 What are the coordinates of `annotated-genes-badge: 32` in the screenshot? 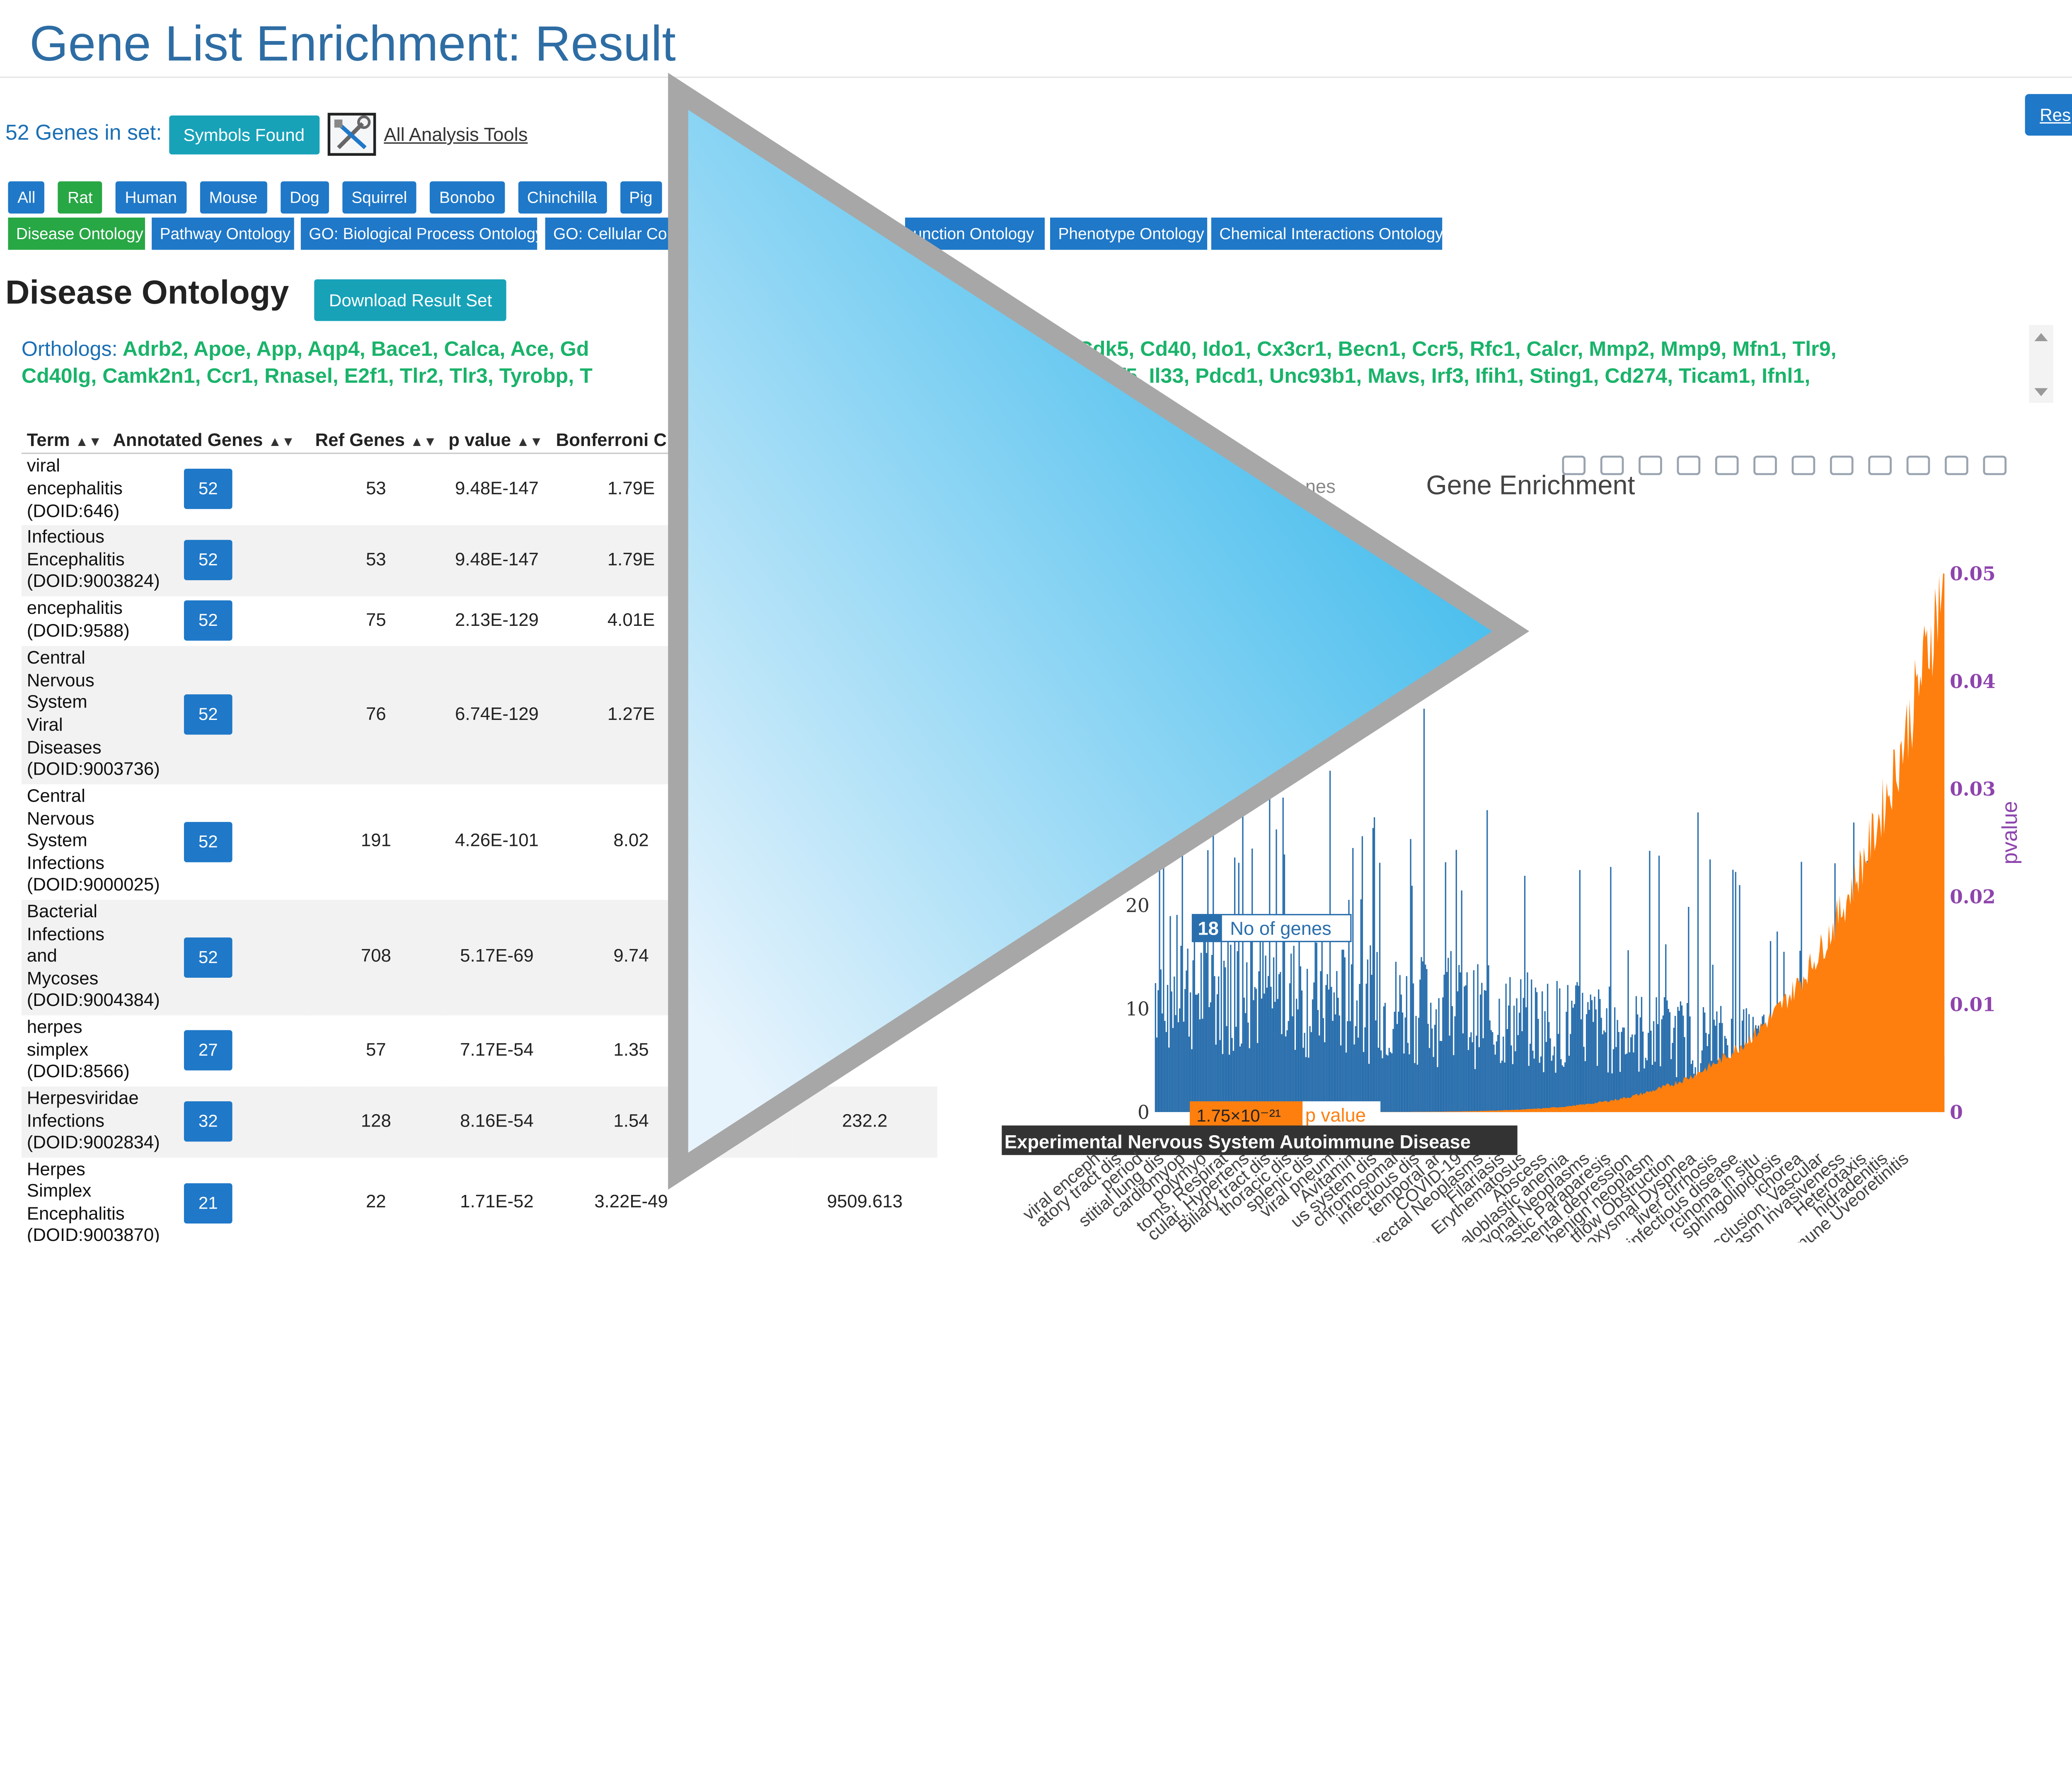 It's located at (208, 1121).